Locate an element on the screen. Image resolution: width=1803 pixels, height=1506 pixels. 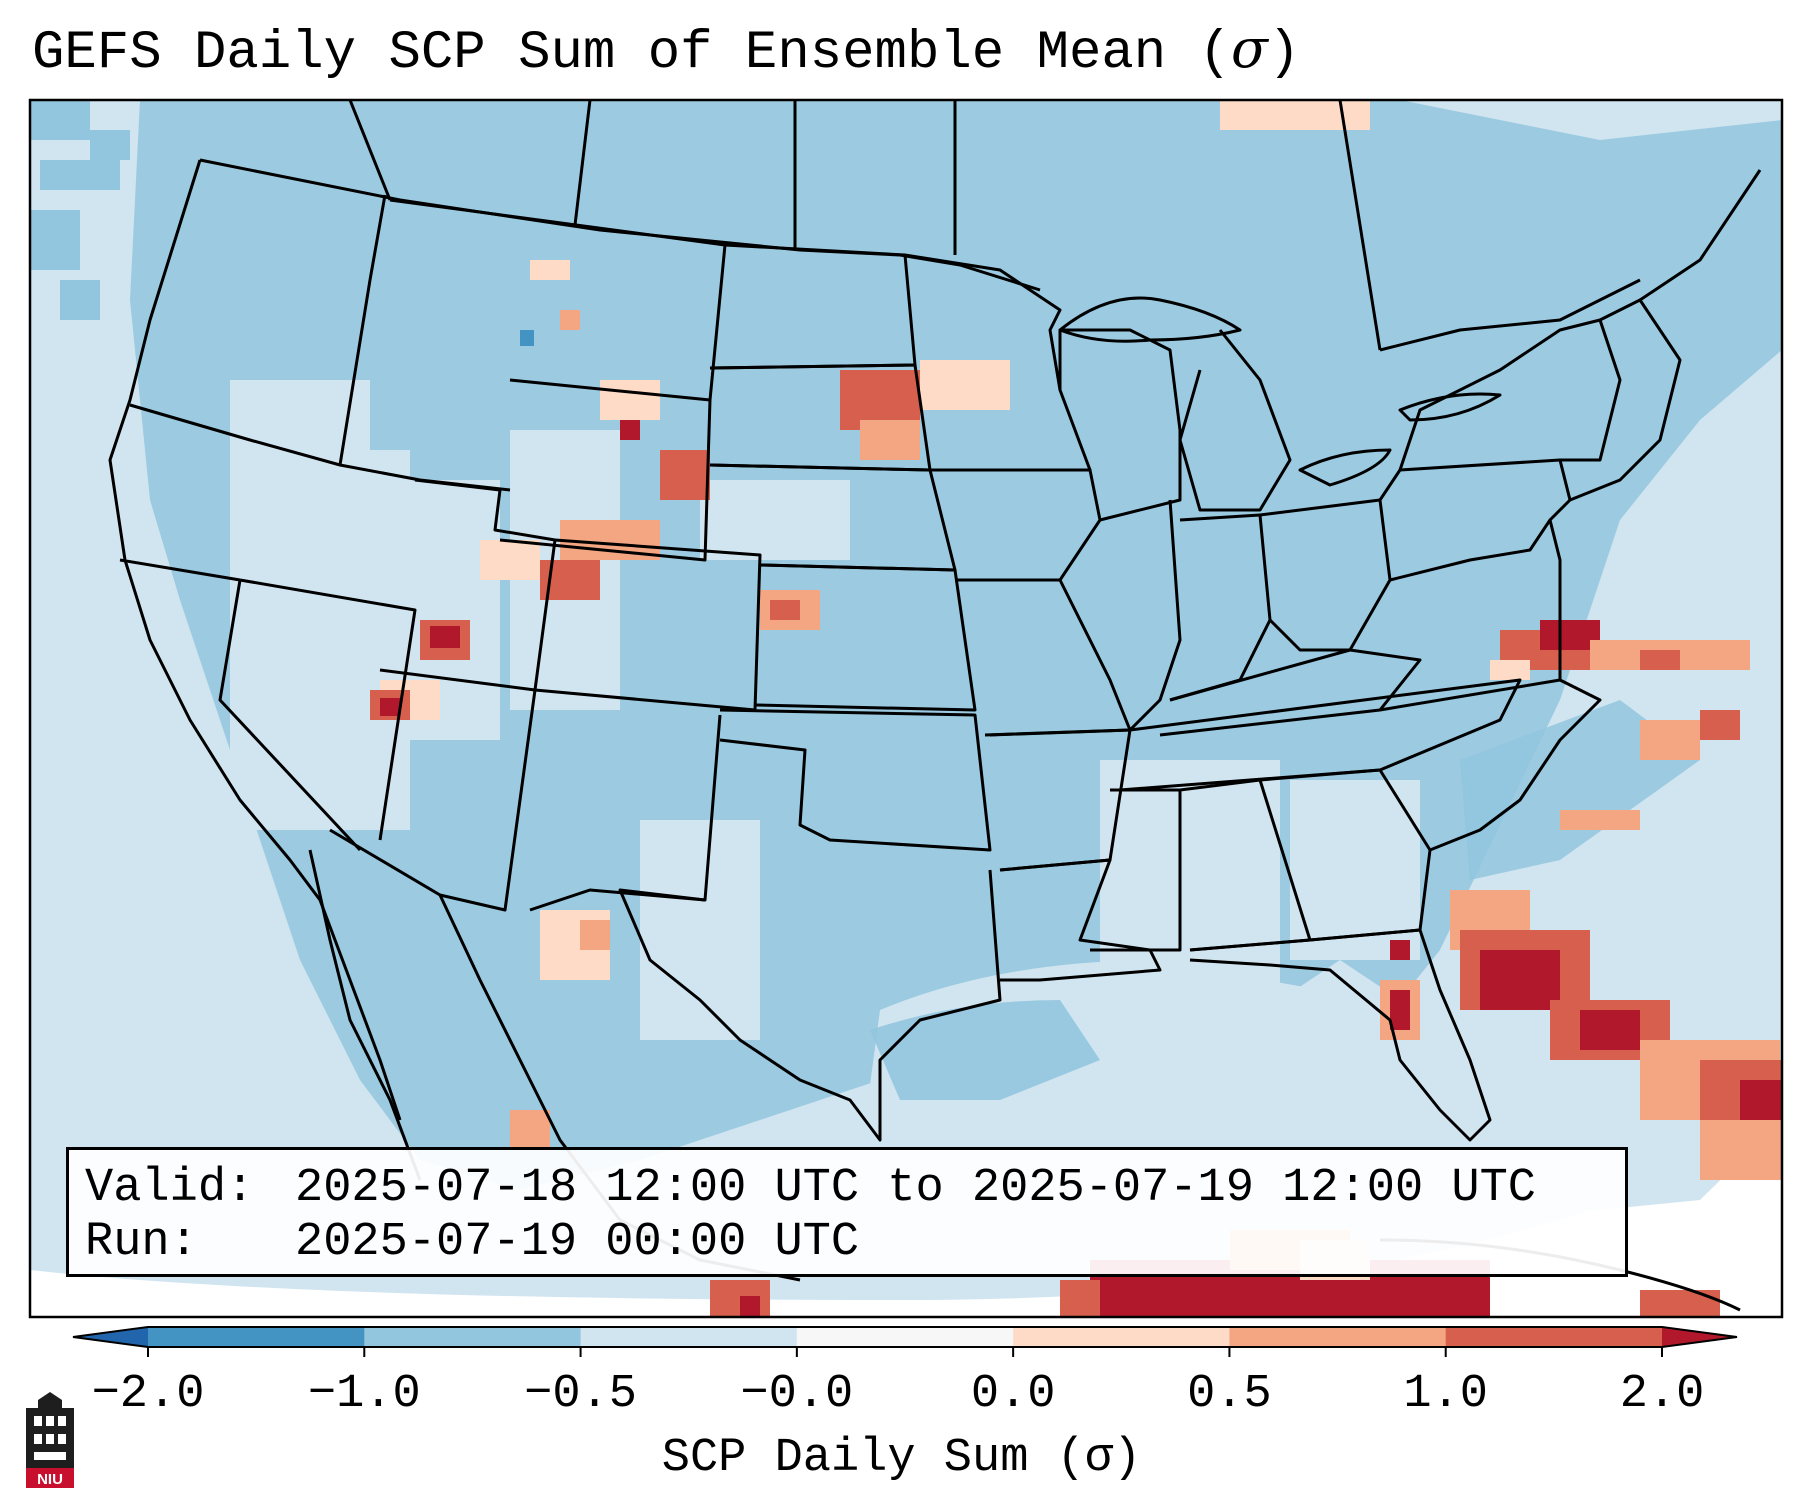
run-label: Run: is located at coordinates (141, 1242).